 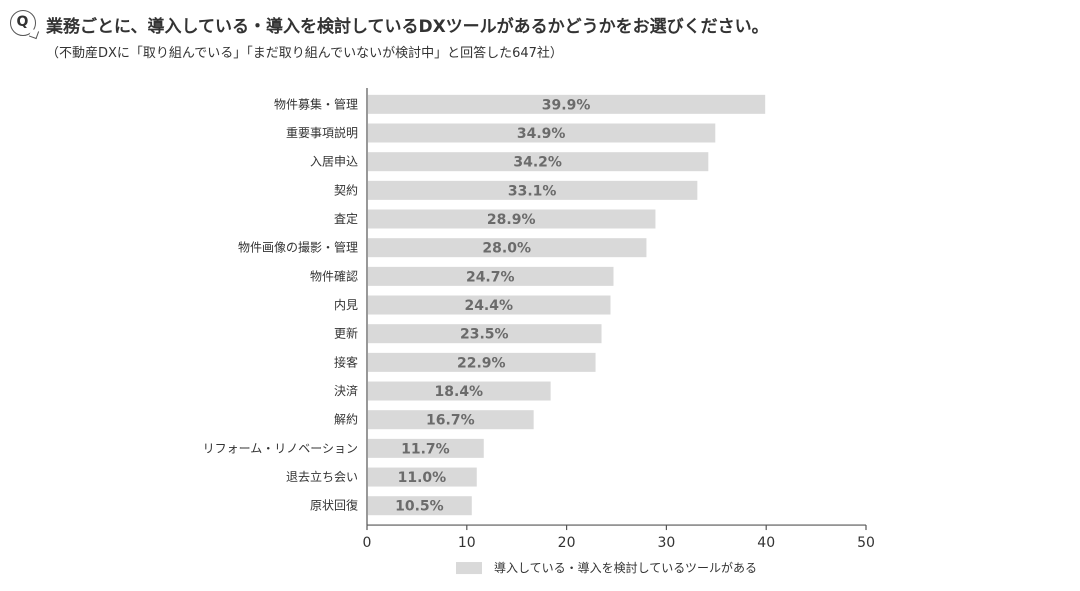 What do you see at coordinates (346, 361) in the screenshot?
I see `category-label: 接客` at bounding box center [346, 361].